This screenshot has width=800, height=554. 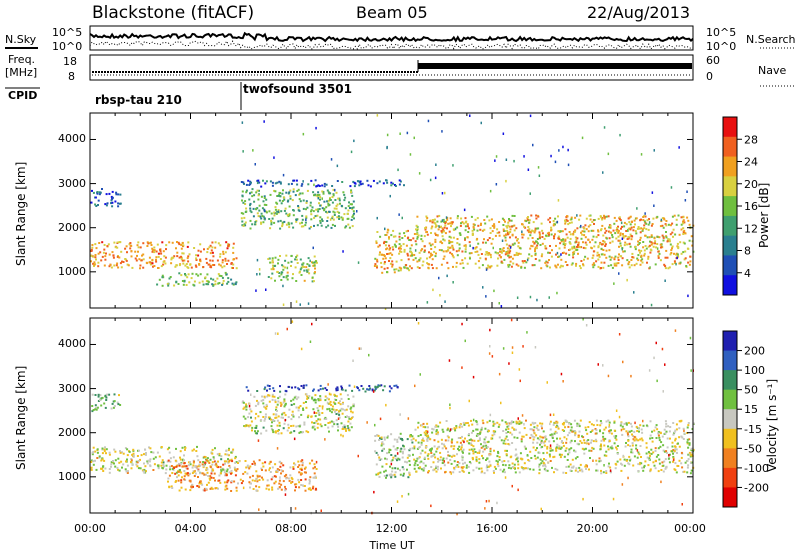 What do you see at coordinates (730, 206) in the screenshot?
I see `colorbar-swatch` at bounding box center [730, 206].